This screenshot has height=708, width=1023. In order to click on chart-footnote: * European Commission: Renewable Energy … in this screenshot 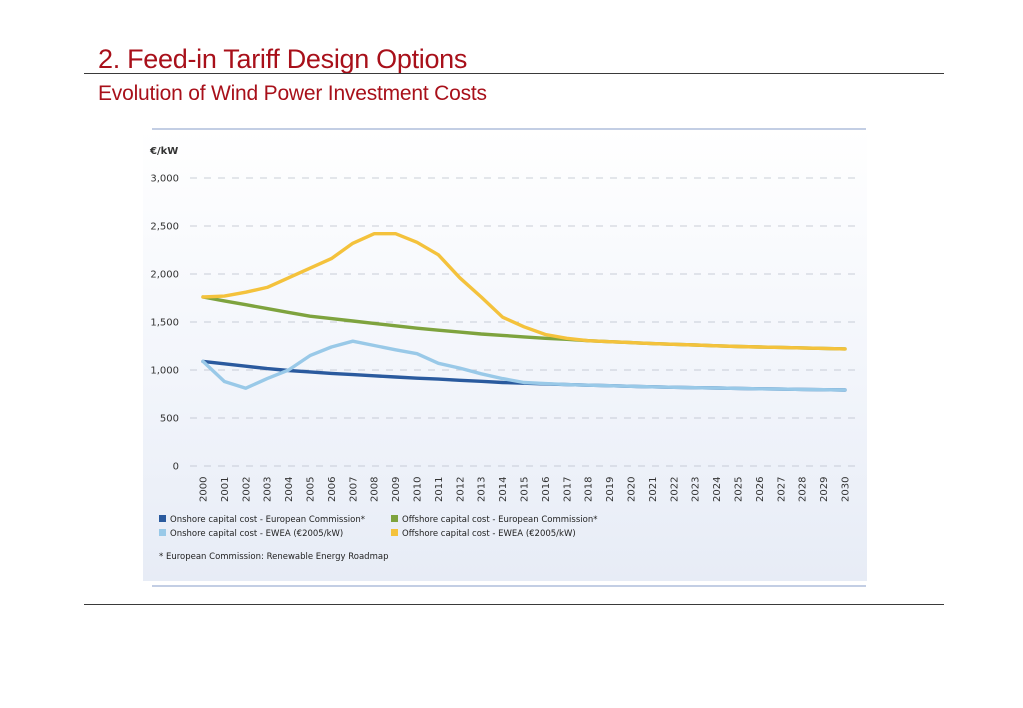, I will do `click(273, 557)`.